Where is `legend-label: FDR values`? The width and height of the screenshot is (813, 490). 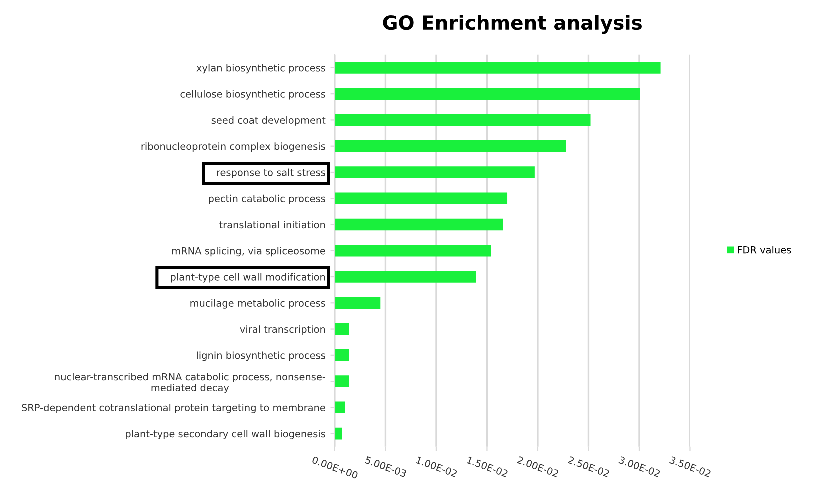 legend-label: FDR values is located at coordinates (765, 250).